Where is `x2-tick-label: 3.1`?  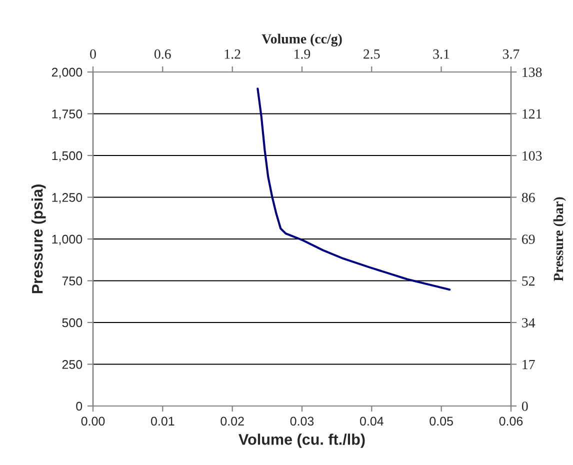 x2-tick-label: 3.1 is located at coordinates (441, 54).